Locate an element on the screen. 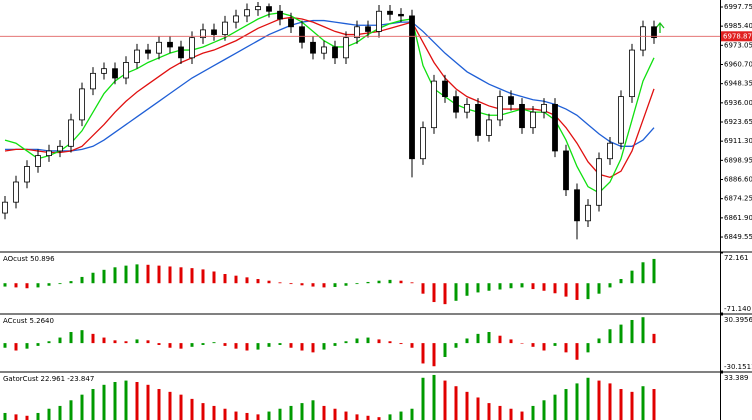 The width and height of the screenshot is (752, 420). indicator-title: AOcust 50.896 is located at coordinates (29, 259).